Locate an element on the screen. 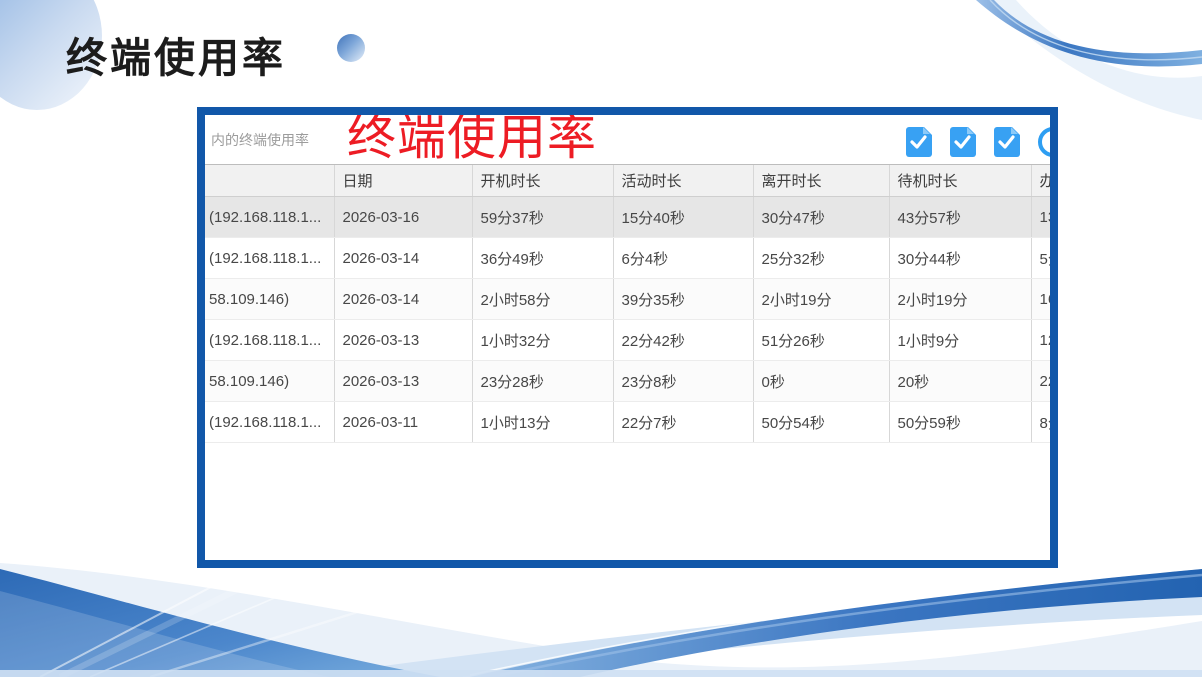  title-dot-decoration is located at coordinates (351, 48).